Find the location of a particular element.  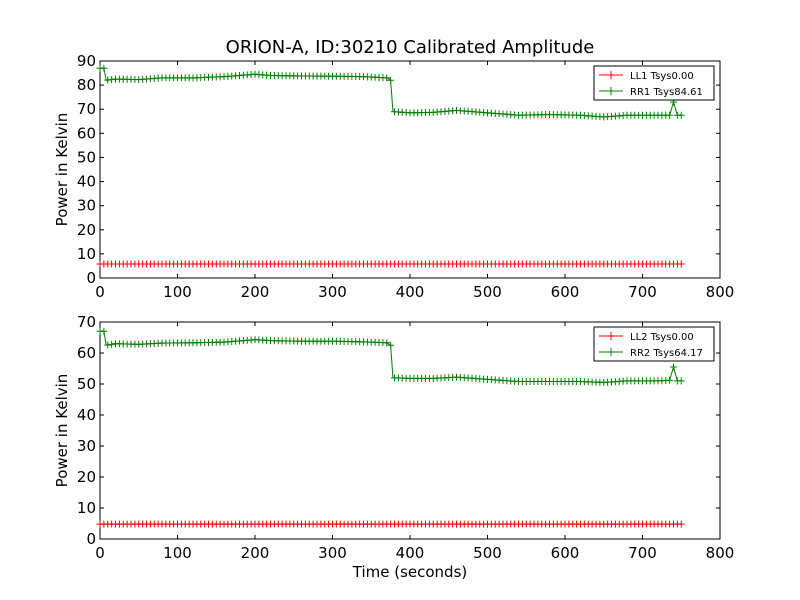

legend-label: RR2 Tsys64.17 is located at coordinates (666, 353).